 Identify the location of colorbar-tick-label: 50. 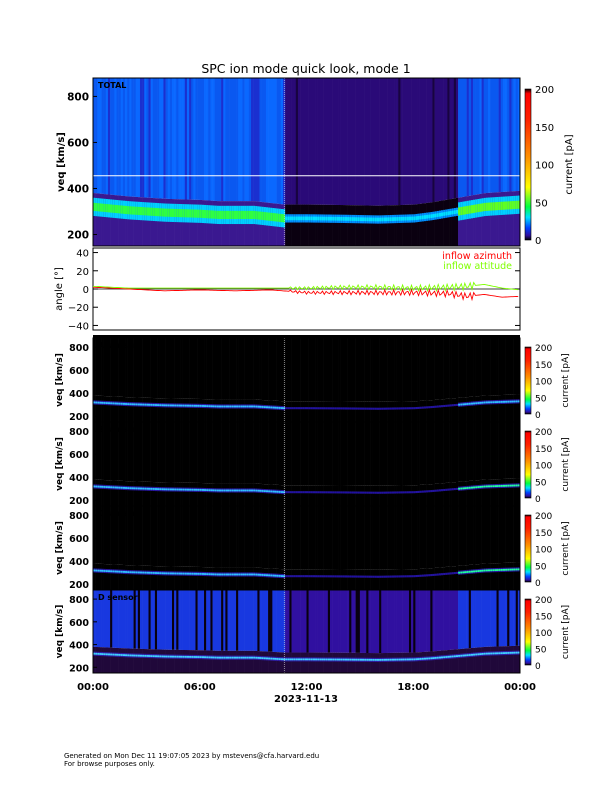
(541, 567).